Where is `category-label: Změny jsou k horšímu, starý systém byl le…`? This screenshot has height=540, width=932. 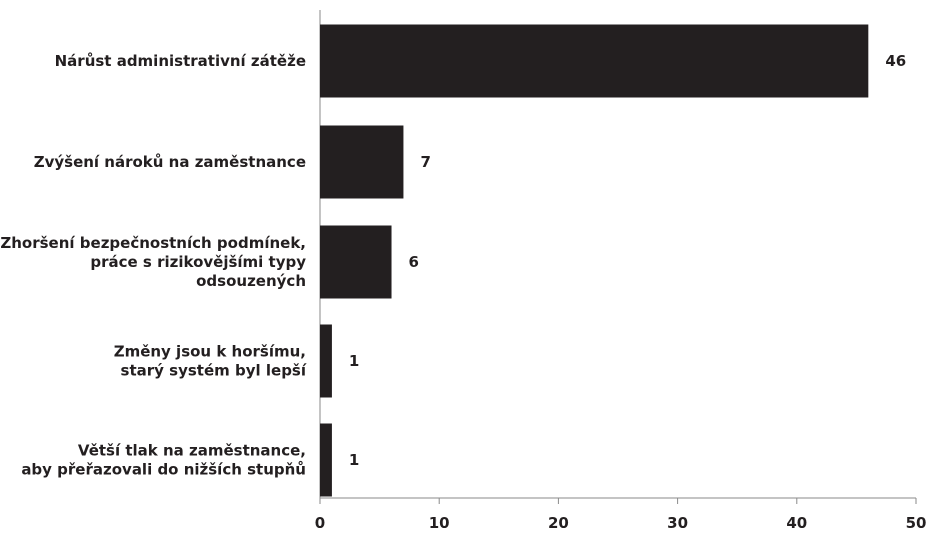 category-label: Změny jsou k horšímu, starý systém byl le… is located at coordinates (210, 361).